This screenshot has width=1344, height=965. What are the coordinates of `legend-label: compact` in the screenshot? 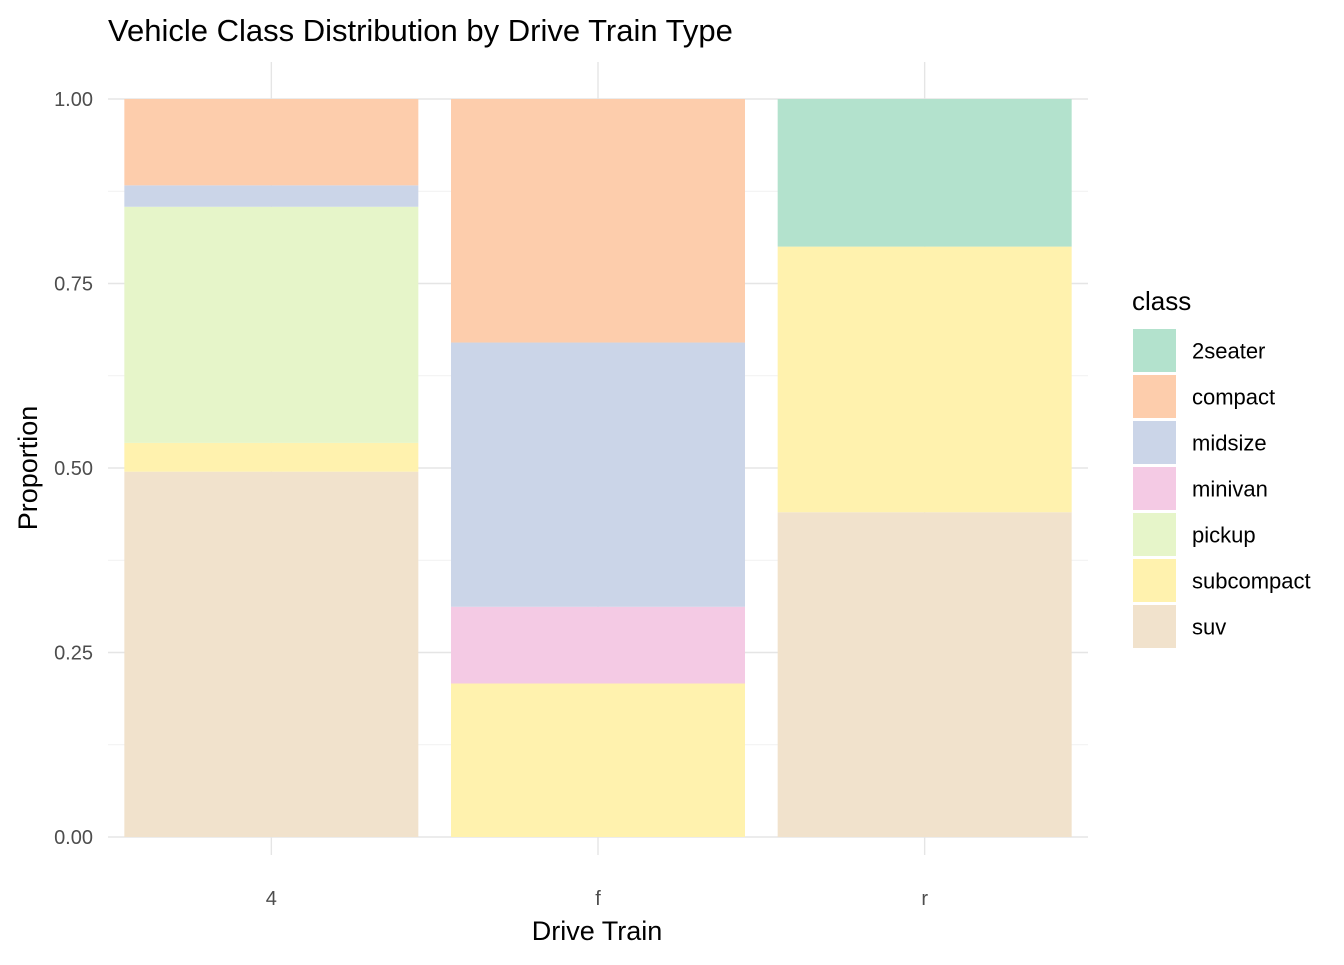 It's located at (1233, 397).